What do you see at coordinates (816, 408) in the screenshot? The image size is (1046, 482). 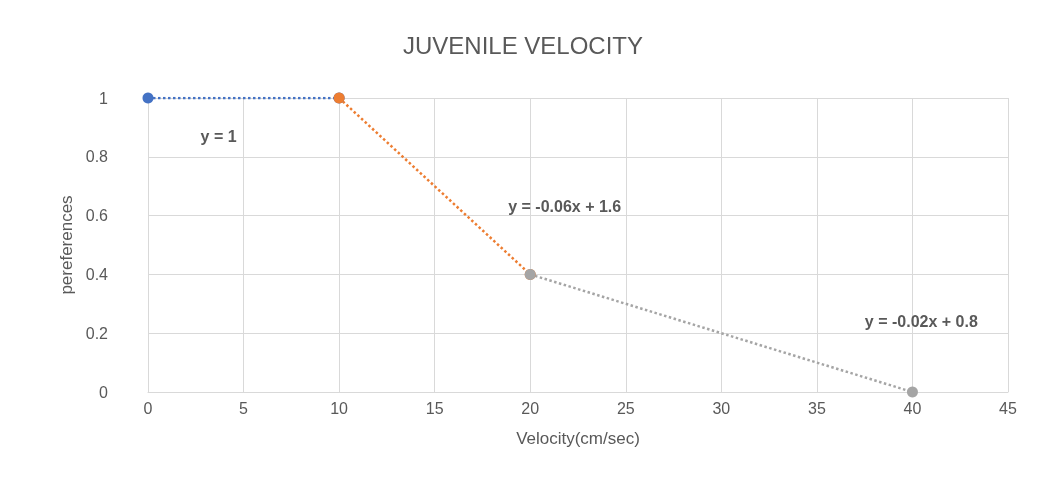 I see `x-tick-label: 35` at bounding box center [816, 408].